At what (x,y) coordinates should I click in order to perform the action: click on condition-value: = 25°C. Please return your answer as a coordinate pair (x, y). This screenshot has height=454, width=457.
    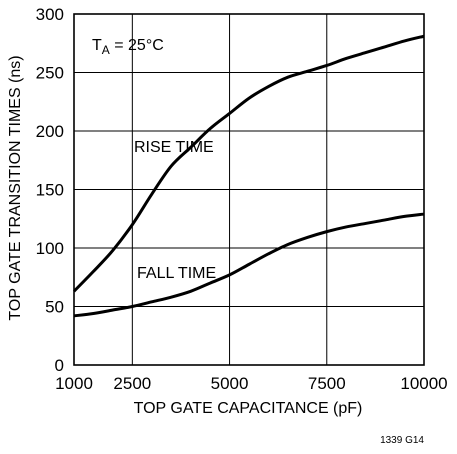
    Looking at the image, I should click on (137, 45).